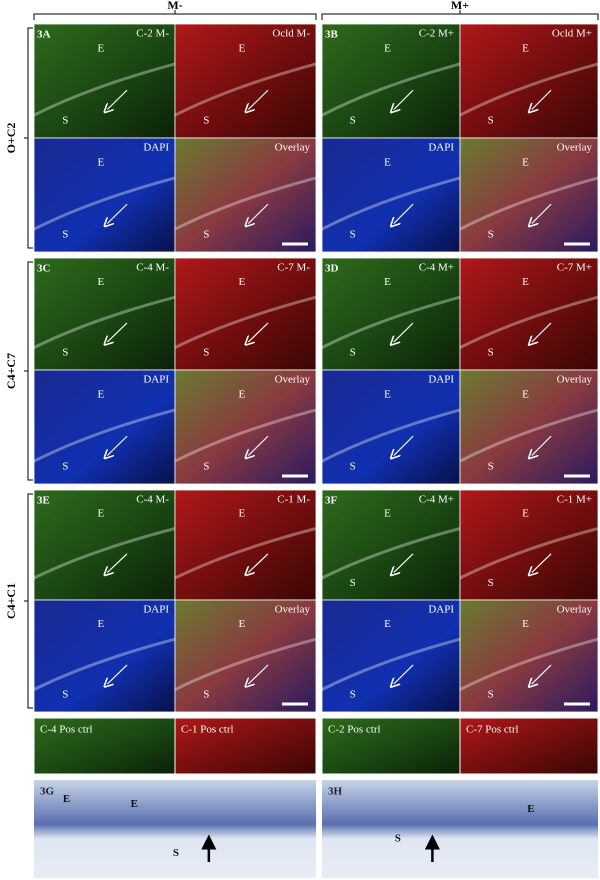 This screenshot has width=600, height=880. Describe the element at coordinates (44, 35) in the screenshot. I see `panel-id: 3A` at that location.